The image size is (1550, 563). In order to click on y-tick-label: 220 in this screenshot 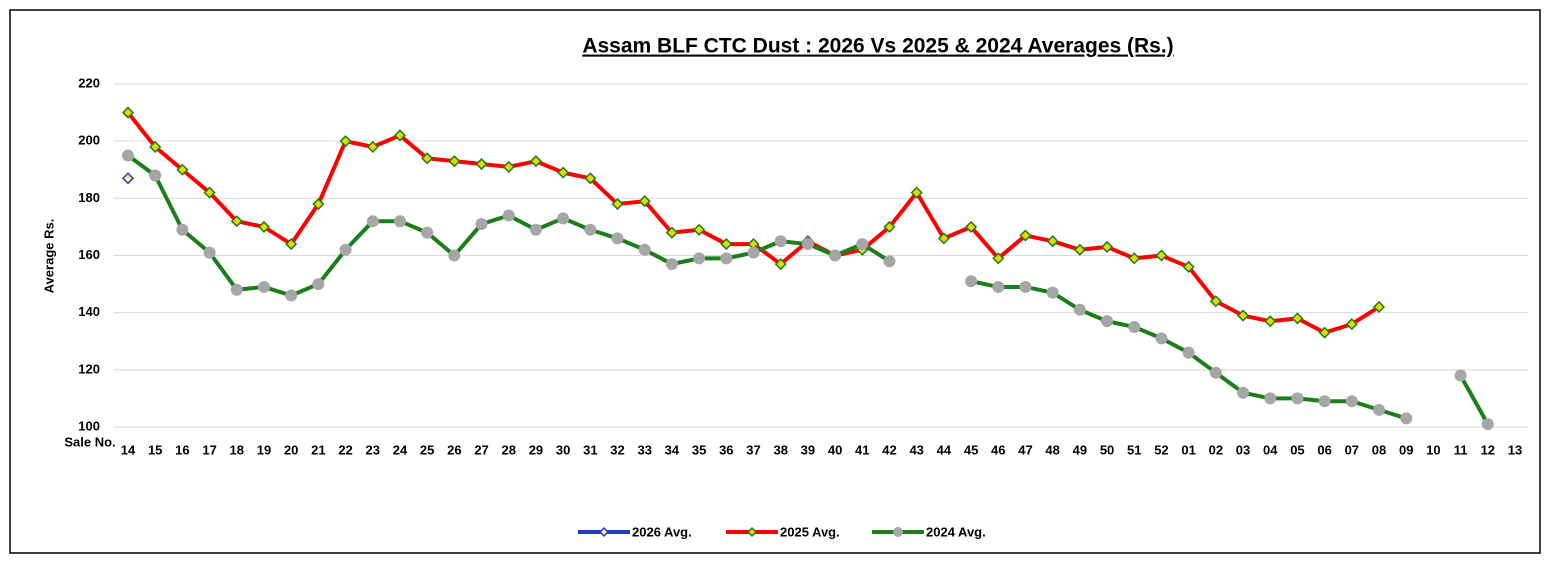, I will do `click(89, 82)`.